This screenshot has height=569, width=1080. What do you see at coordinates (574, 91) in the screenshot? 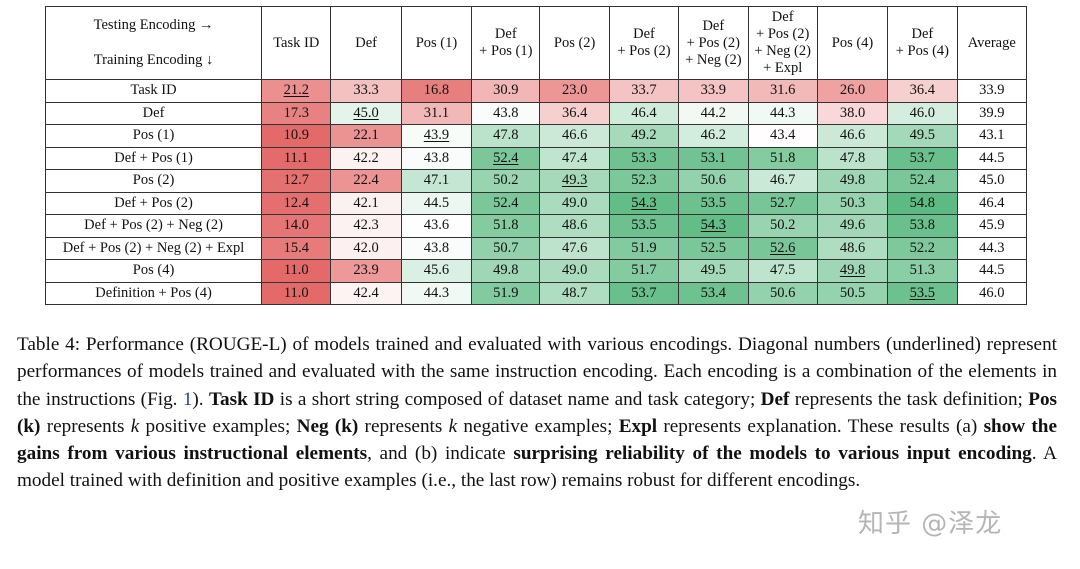
I see `score-cell: 23.0` at bounding box center [574, 91].